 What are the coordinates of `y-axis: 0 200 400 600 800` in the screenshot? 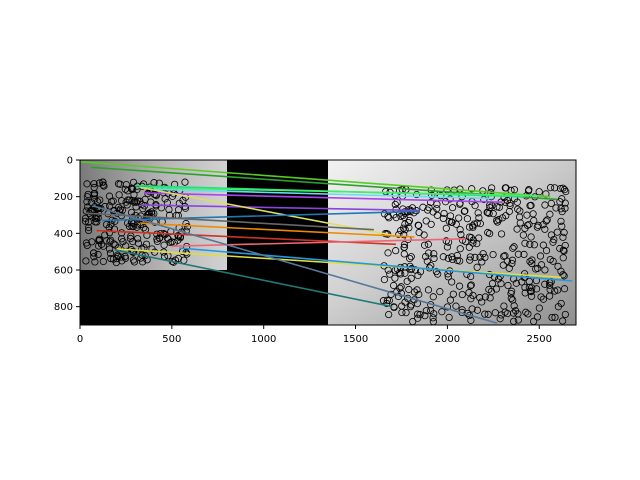 It's located at (67, 234).